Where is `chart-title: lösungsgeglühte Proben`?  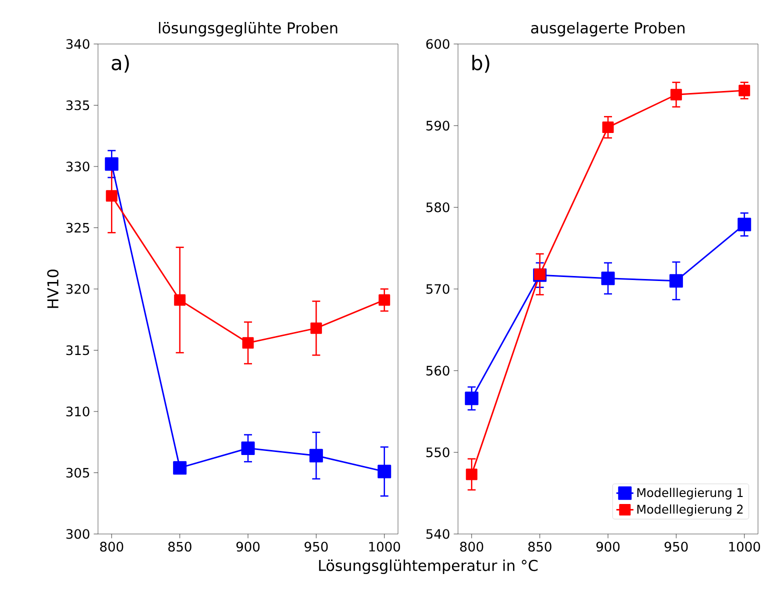 chart-title: lösungsgeglühte Proben is located at coordinates (248, 29).